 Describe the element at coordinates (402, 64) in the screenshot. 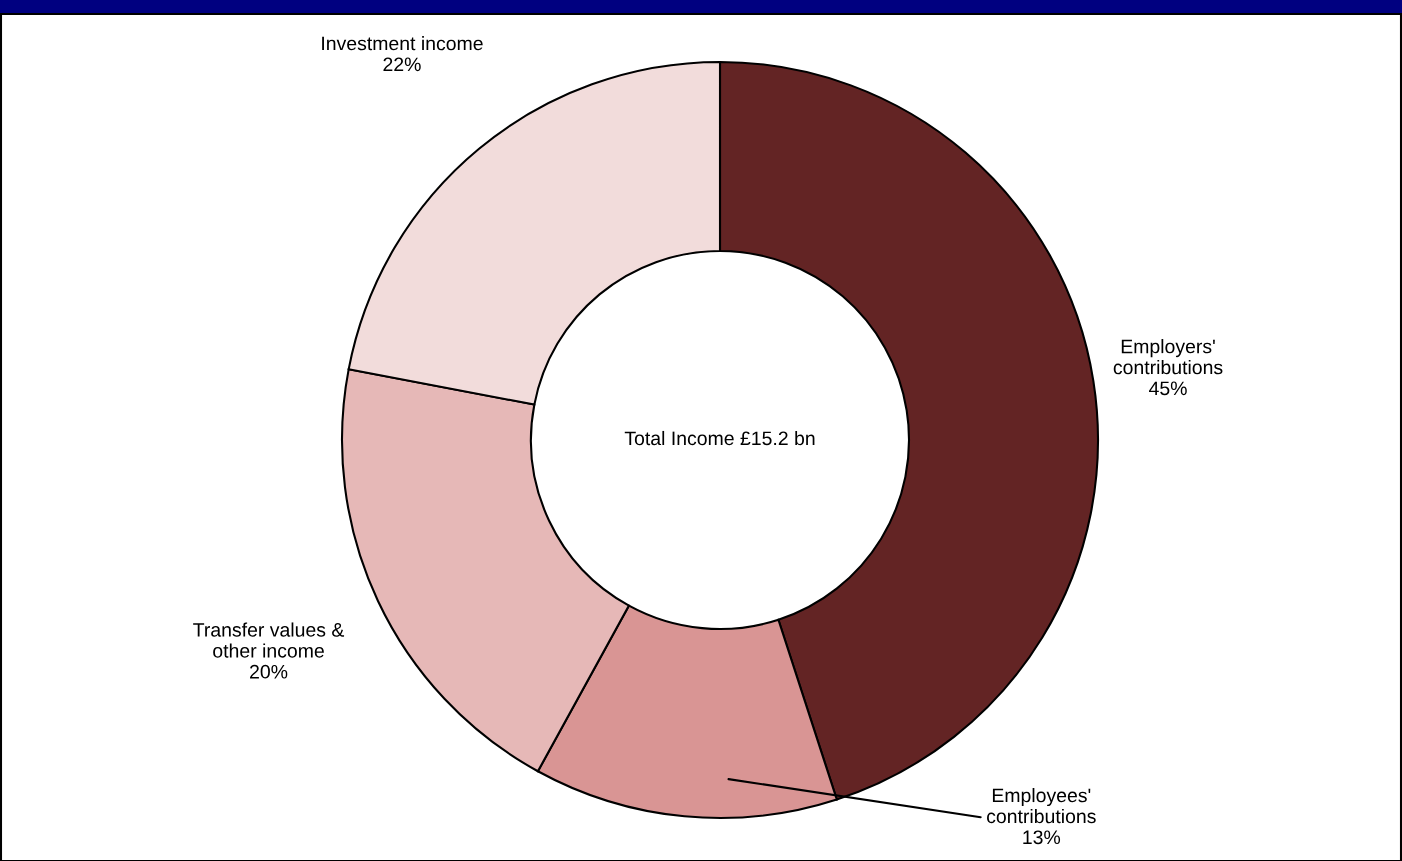

I see `data-label: 22%` at that location.